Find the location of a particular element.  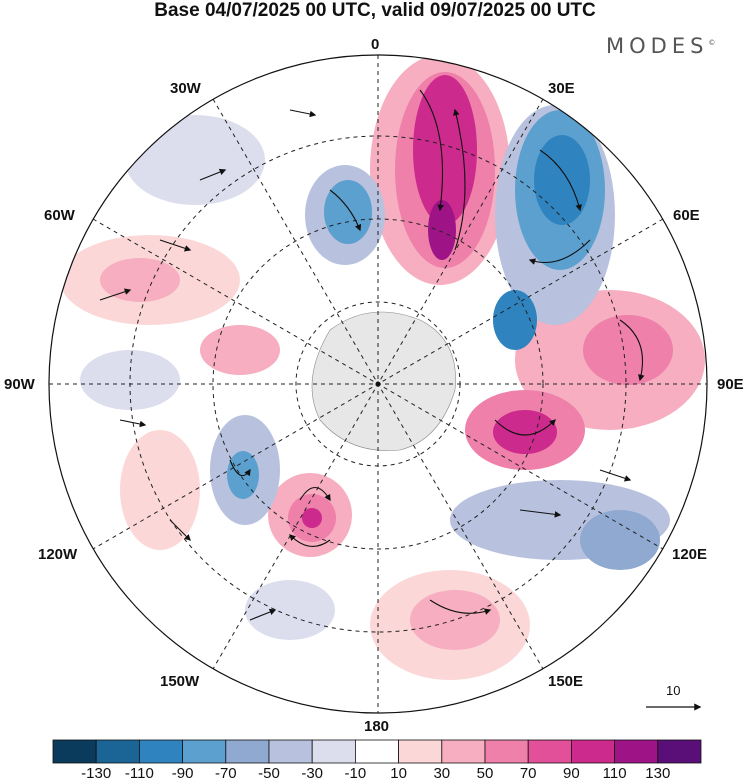

colorbar-tick-label: 30 is located at coordinates (442, 773).